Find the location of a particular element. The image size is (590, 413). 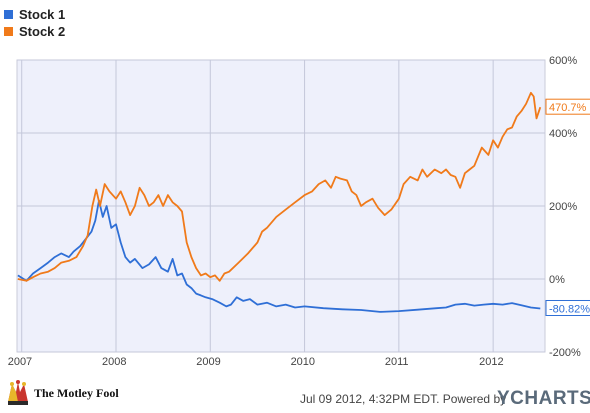

end-labels: -80.82% 470.7% is located at coordinates (567, 207).